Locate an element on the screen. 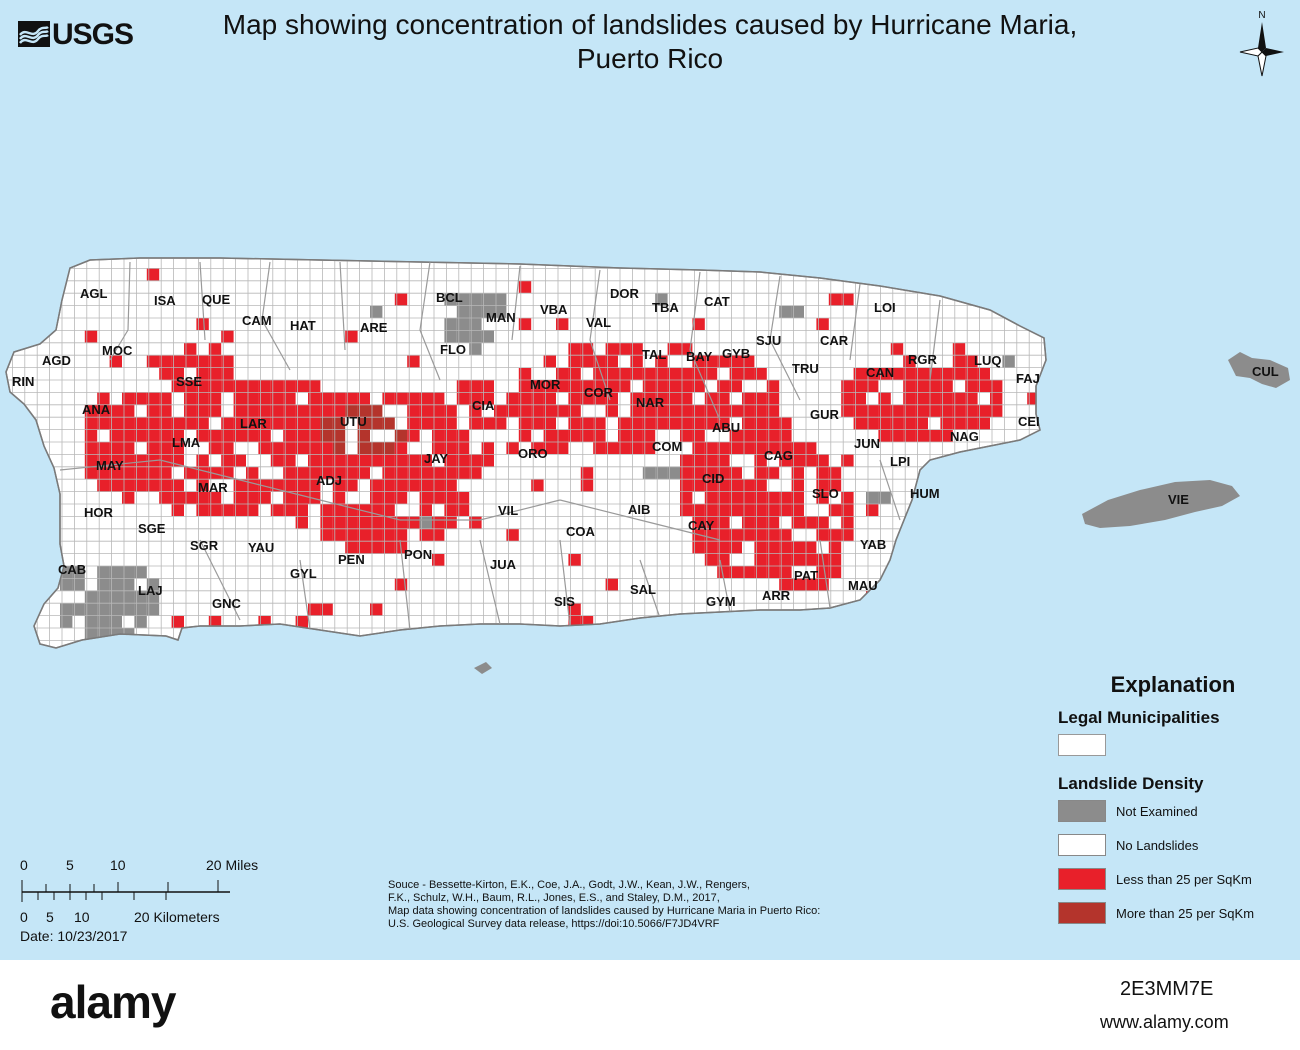 Image resolution: width=1300 pixels, height=1050 pixels. municipality-label-oro: ORO is located at coordinates (533, 453).